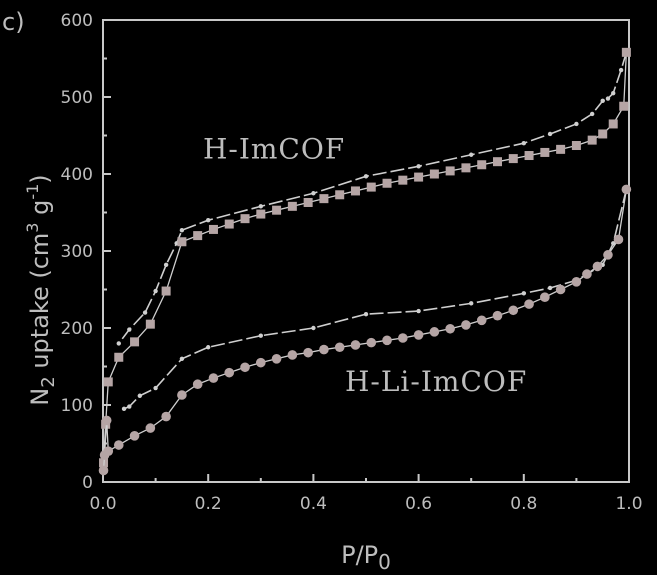 This screenshot has height=575, width=657. I want to click on y-tick-label: 200, so click(77, 329).